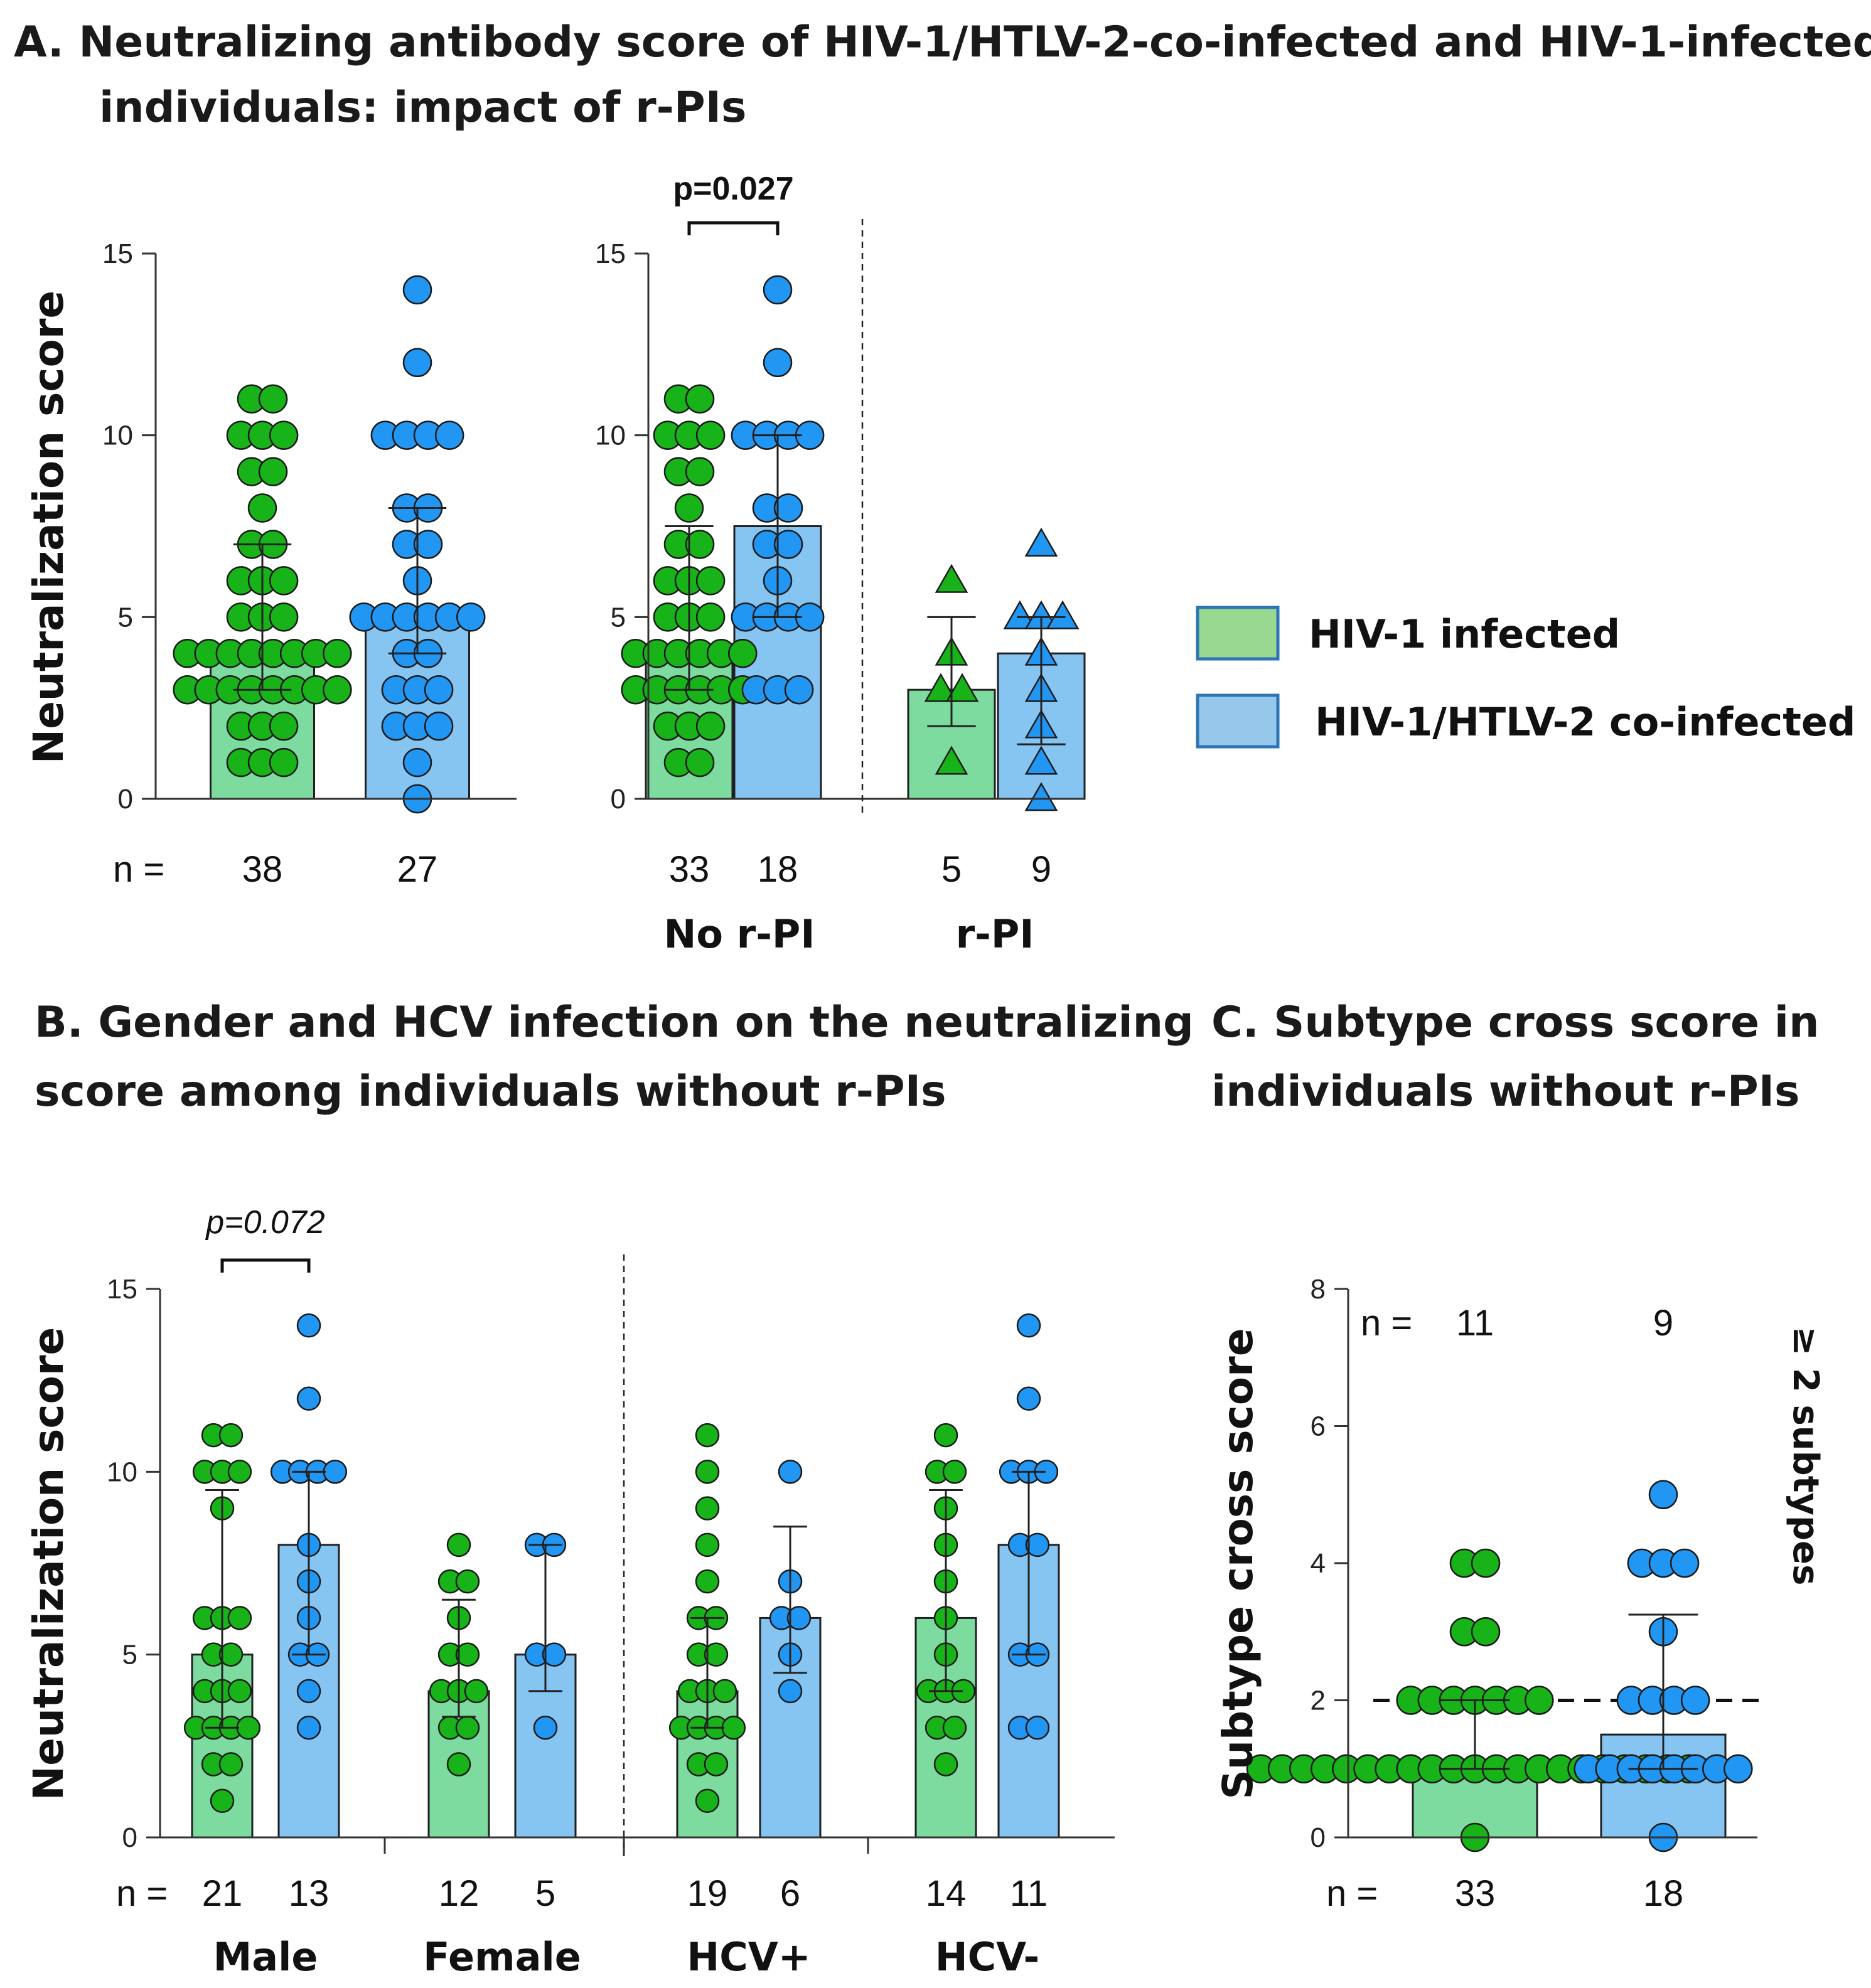 The width and height of the screenshot is (1871, 1988). What do you see at coordinates (423, 107) in the screenshot?
I see `panel-a-title-line2: individuals: impact of r-PIs` at bounding box center [423, 107].